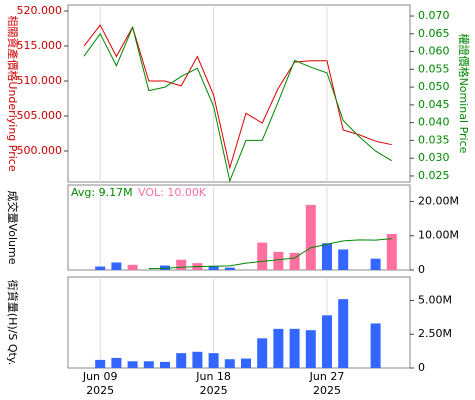 The width and height of the screenshot is (475, 400). Describe the element at coordinates (435, 333) in the screenshot. I see `y2-tick-label: 2.50M` at that location.